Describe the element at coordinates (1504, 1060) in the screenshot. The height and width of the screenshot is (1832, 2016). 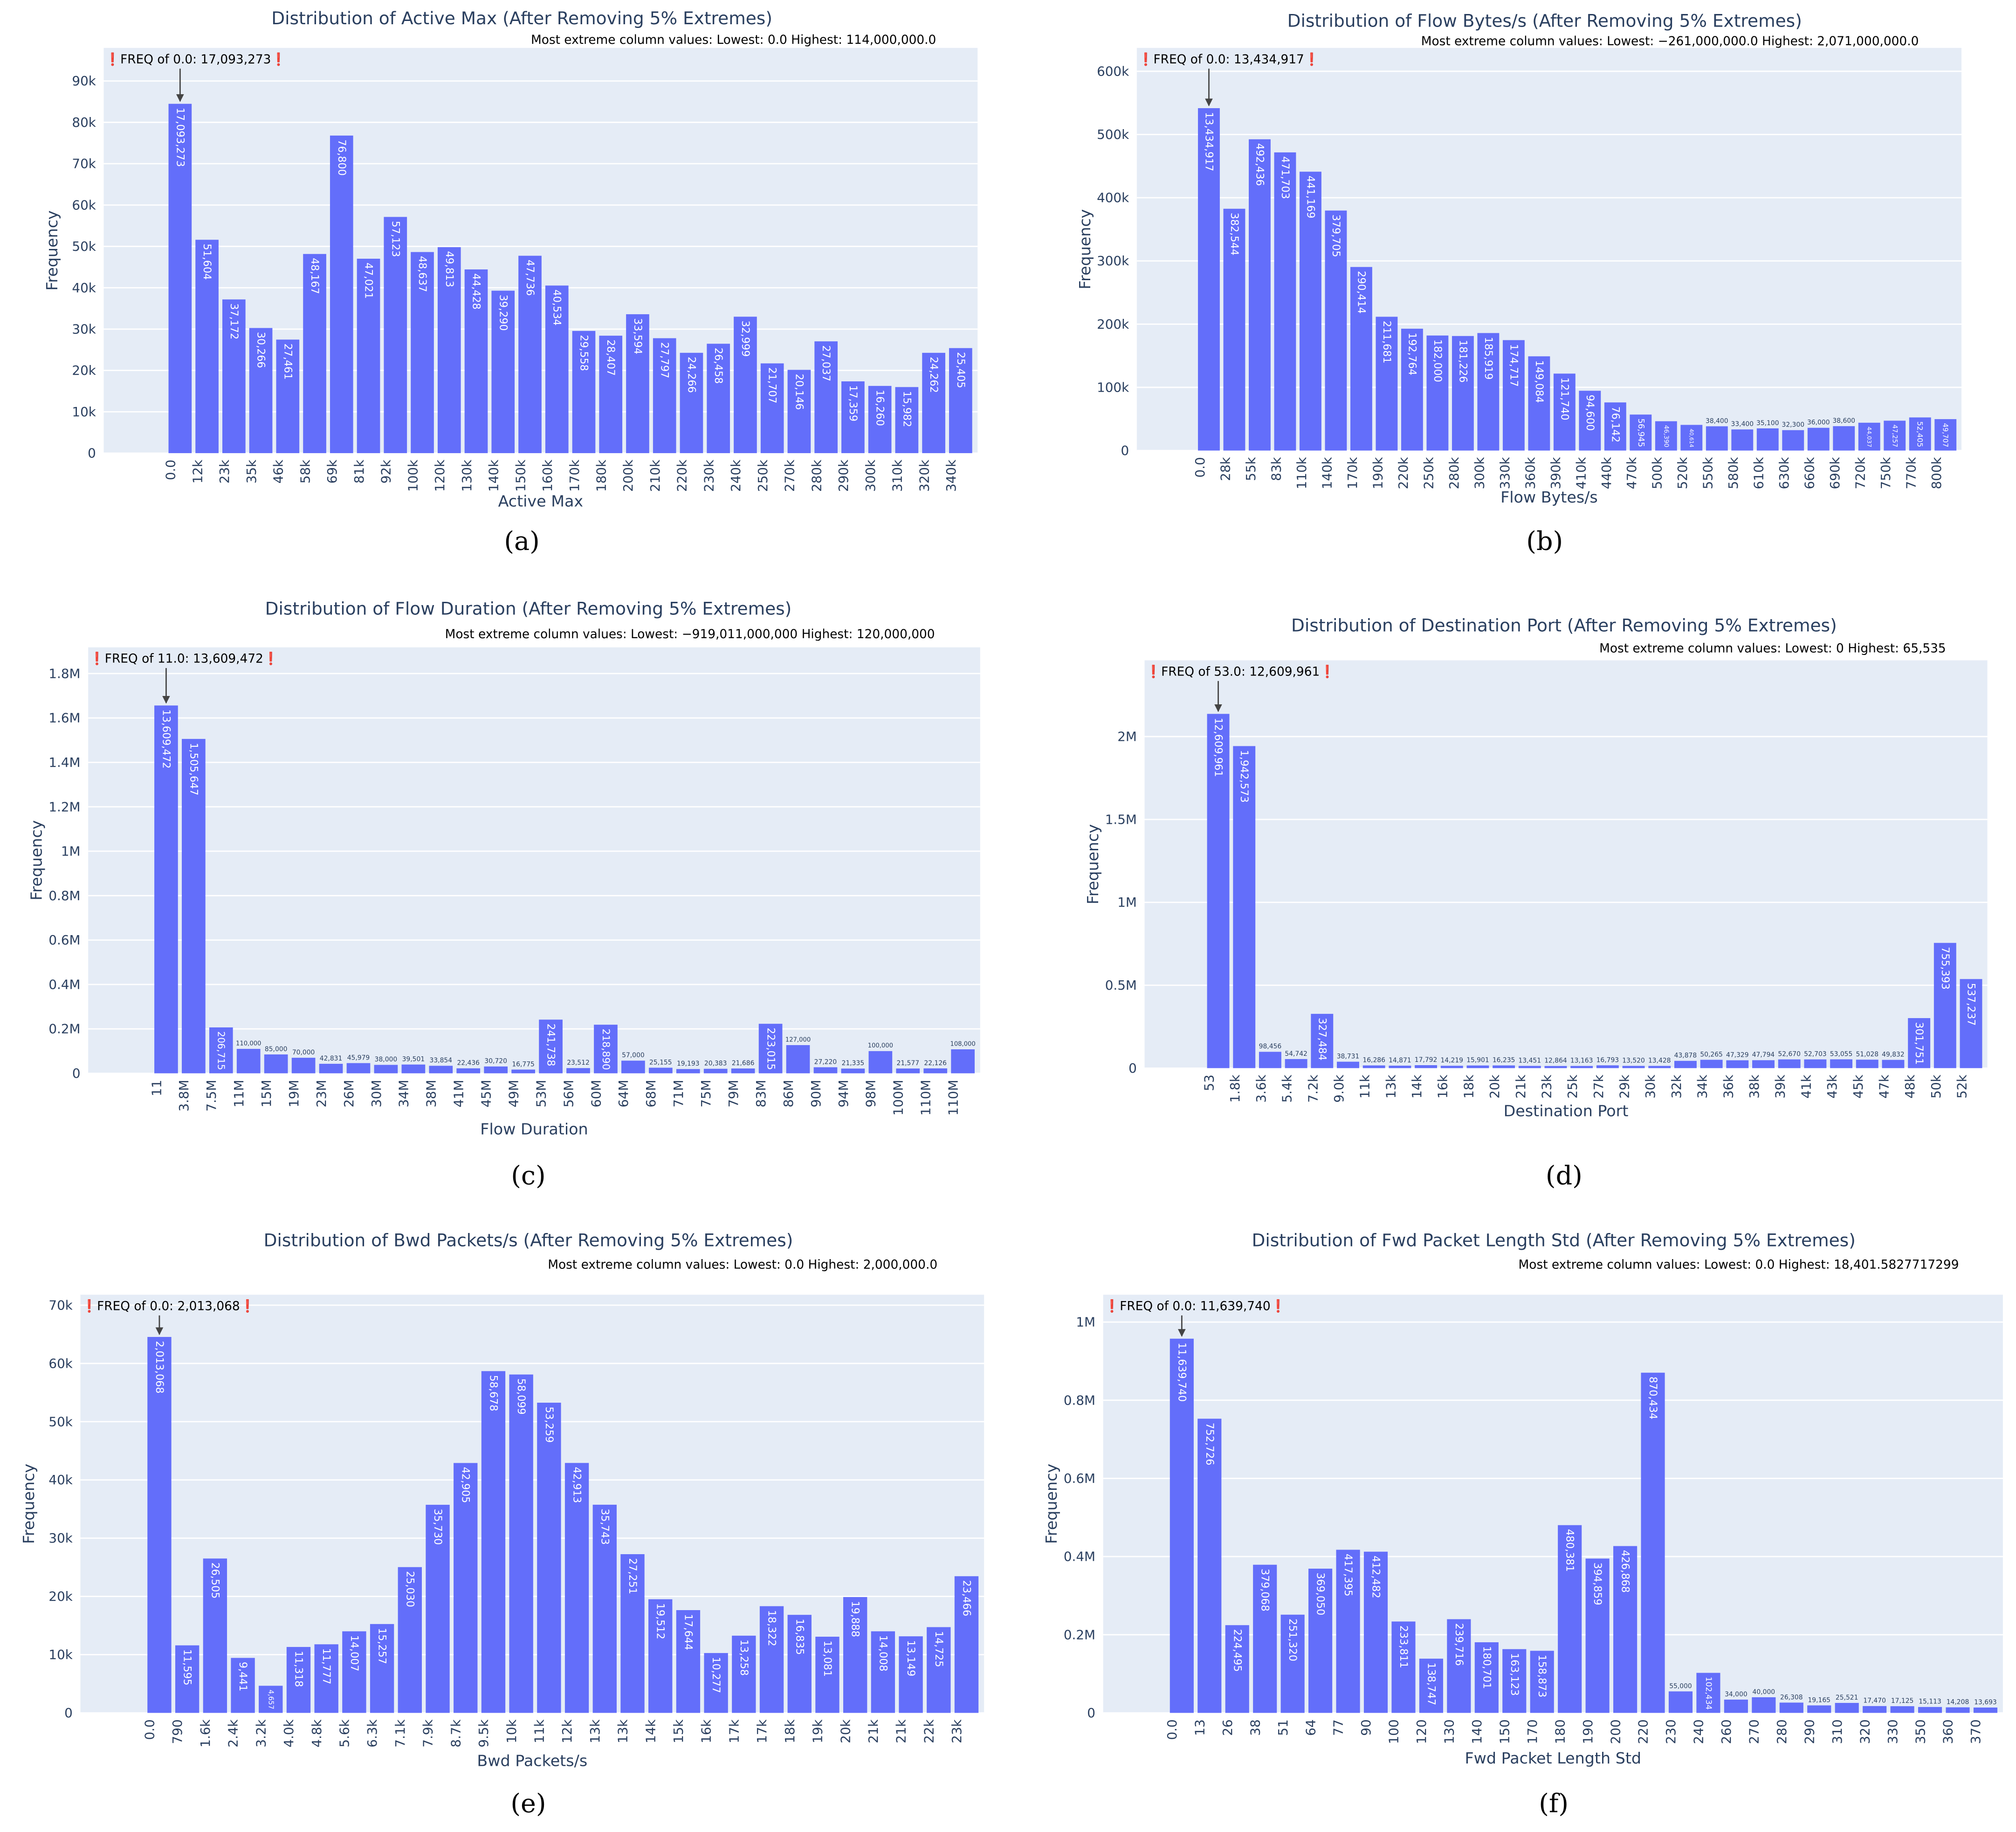
I see `bar-value-label: 16,235` at that location.